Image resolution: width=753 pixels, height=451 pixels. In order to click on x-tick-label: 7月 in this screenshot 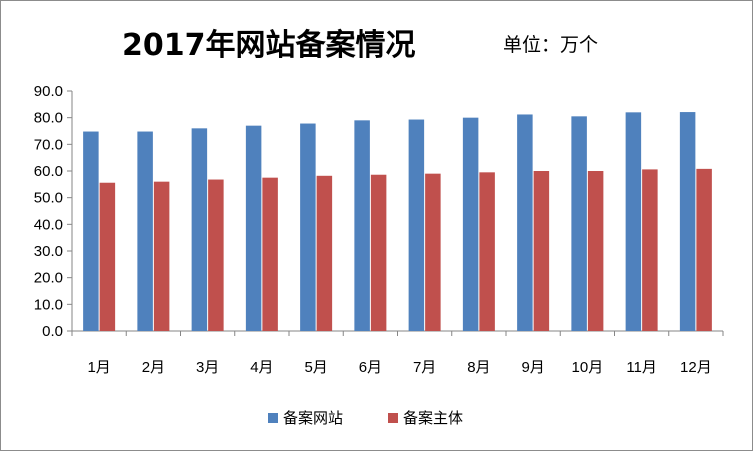, I will do `click(424, 367)`.